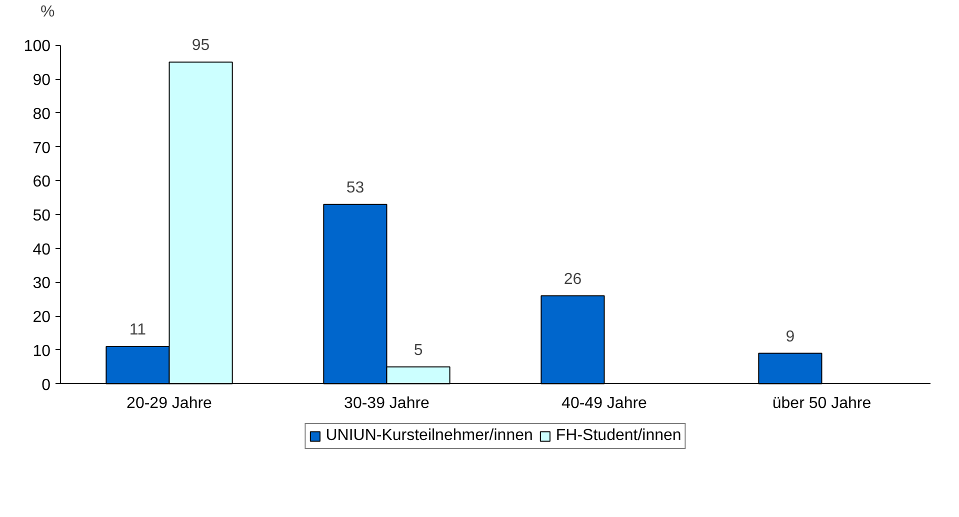 The image size is (959, 517). Describe the element at coordinates (41, 351) in the screenshot. I see `y-tick-label: 10` at that location.